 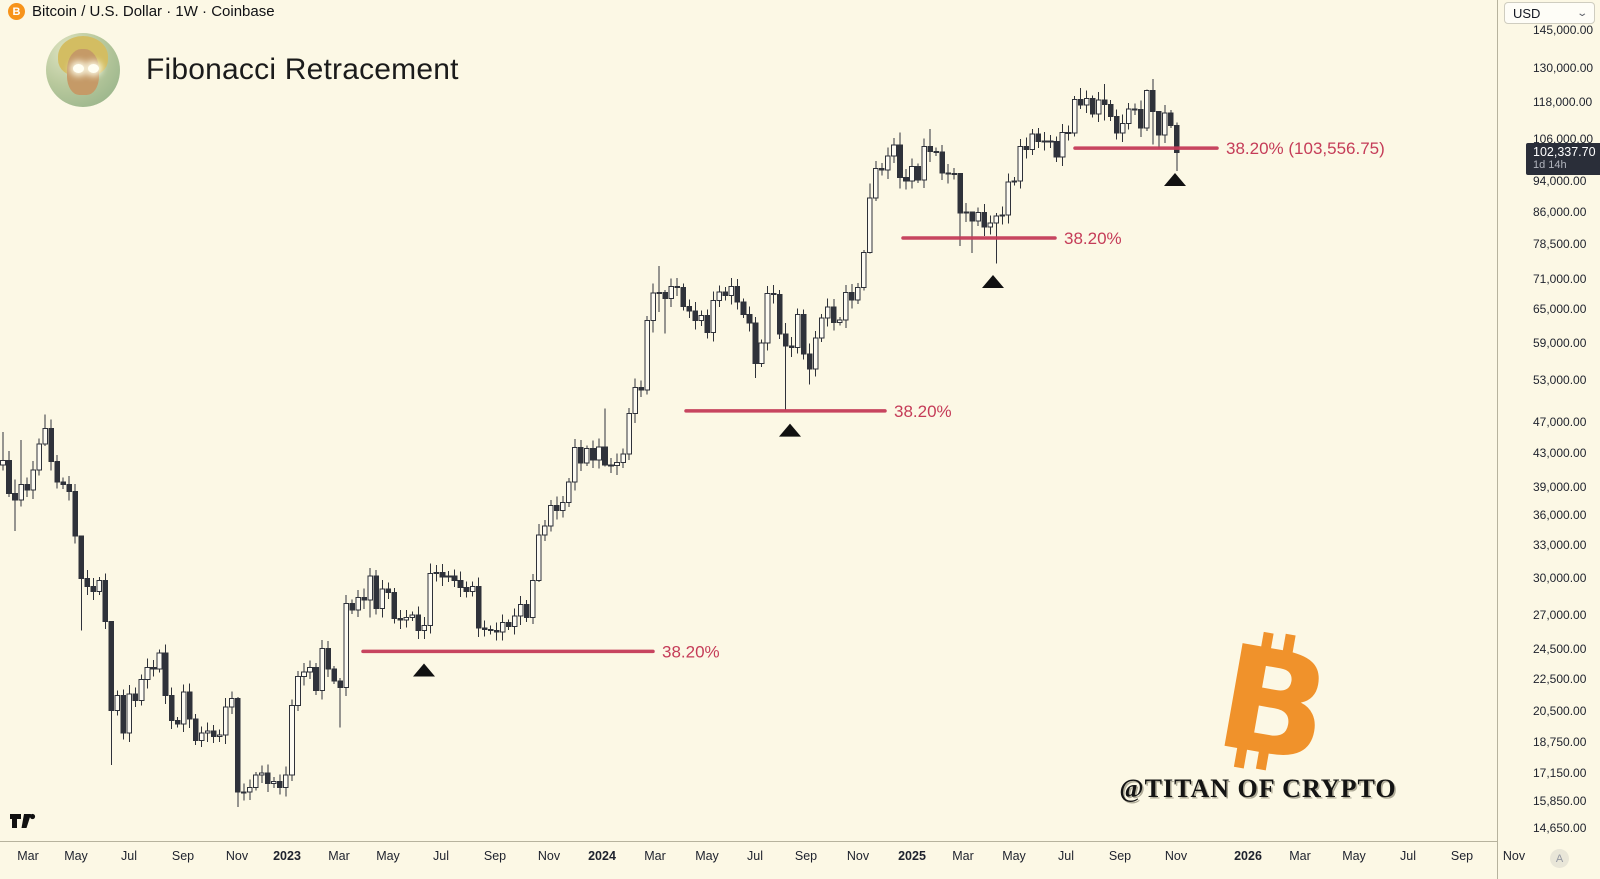 What do you see at coordinates (1560, 422) in the screenshot?
I see `price-tick-label: 47,000.00` at bounding box center [1560, 422].